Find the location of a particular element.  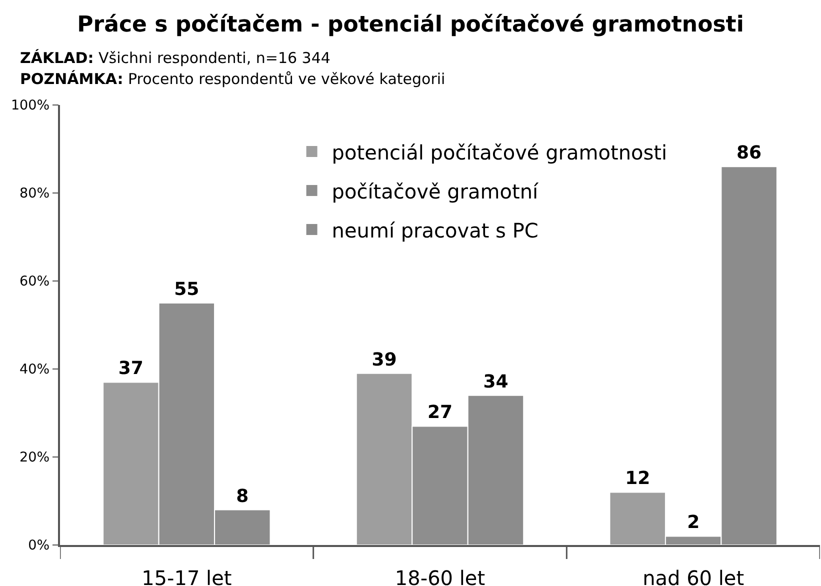

data-label: 55 is located at coordinates (187, 289).